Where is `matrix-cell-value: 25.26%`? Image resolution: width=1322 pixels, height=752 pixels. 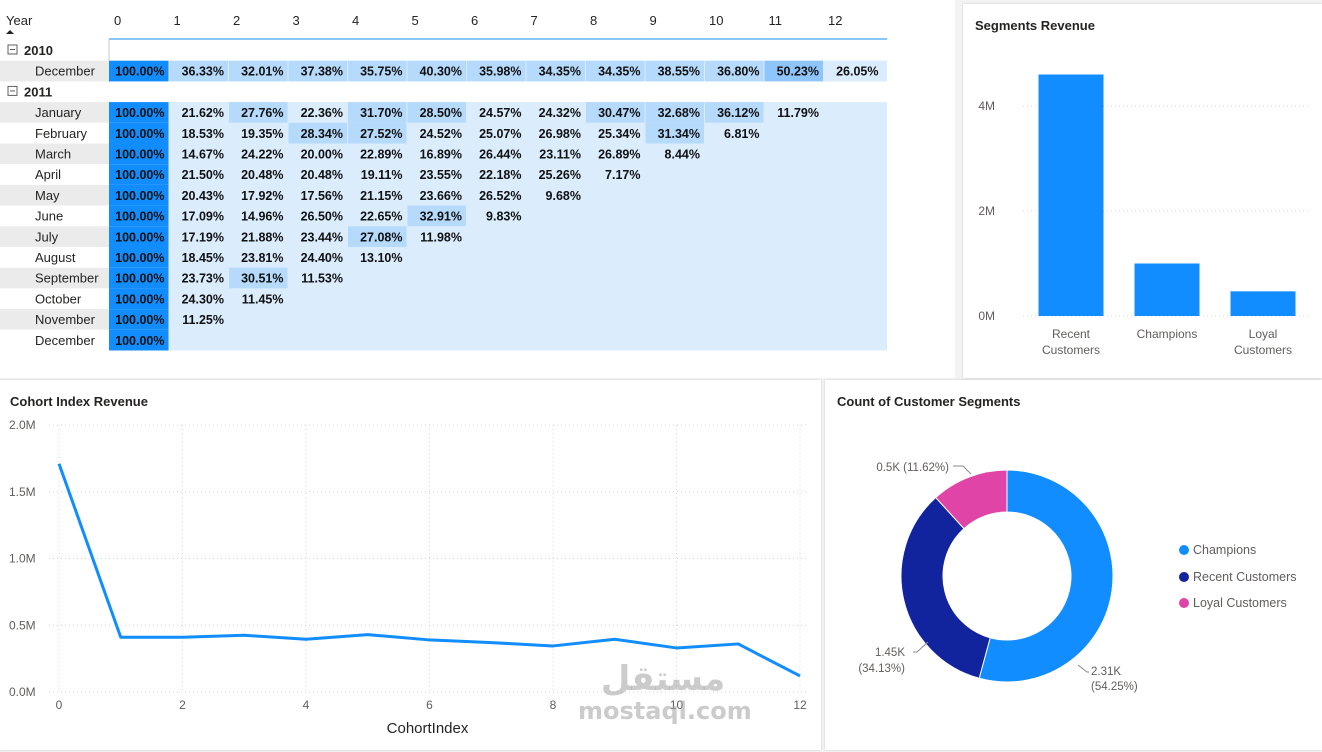
matrix-cell-value: 25.26% is located at coordinates (560, 175).